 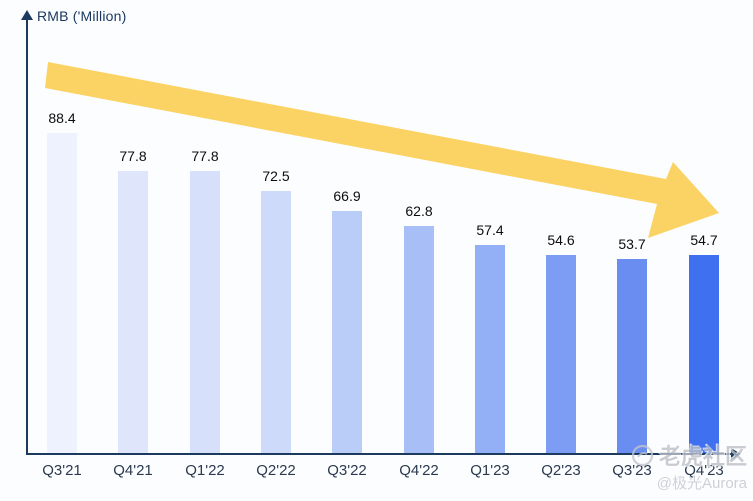 What do you see at coordinates (347, 470) in the screenshot?
I see `x-axis-label: Q3'22` at bounding box center [347, 470].